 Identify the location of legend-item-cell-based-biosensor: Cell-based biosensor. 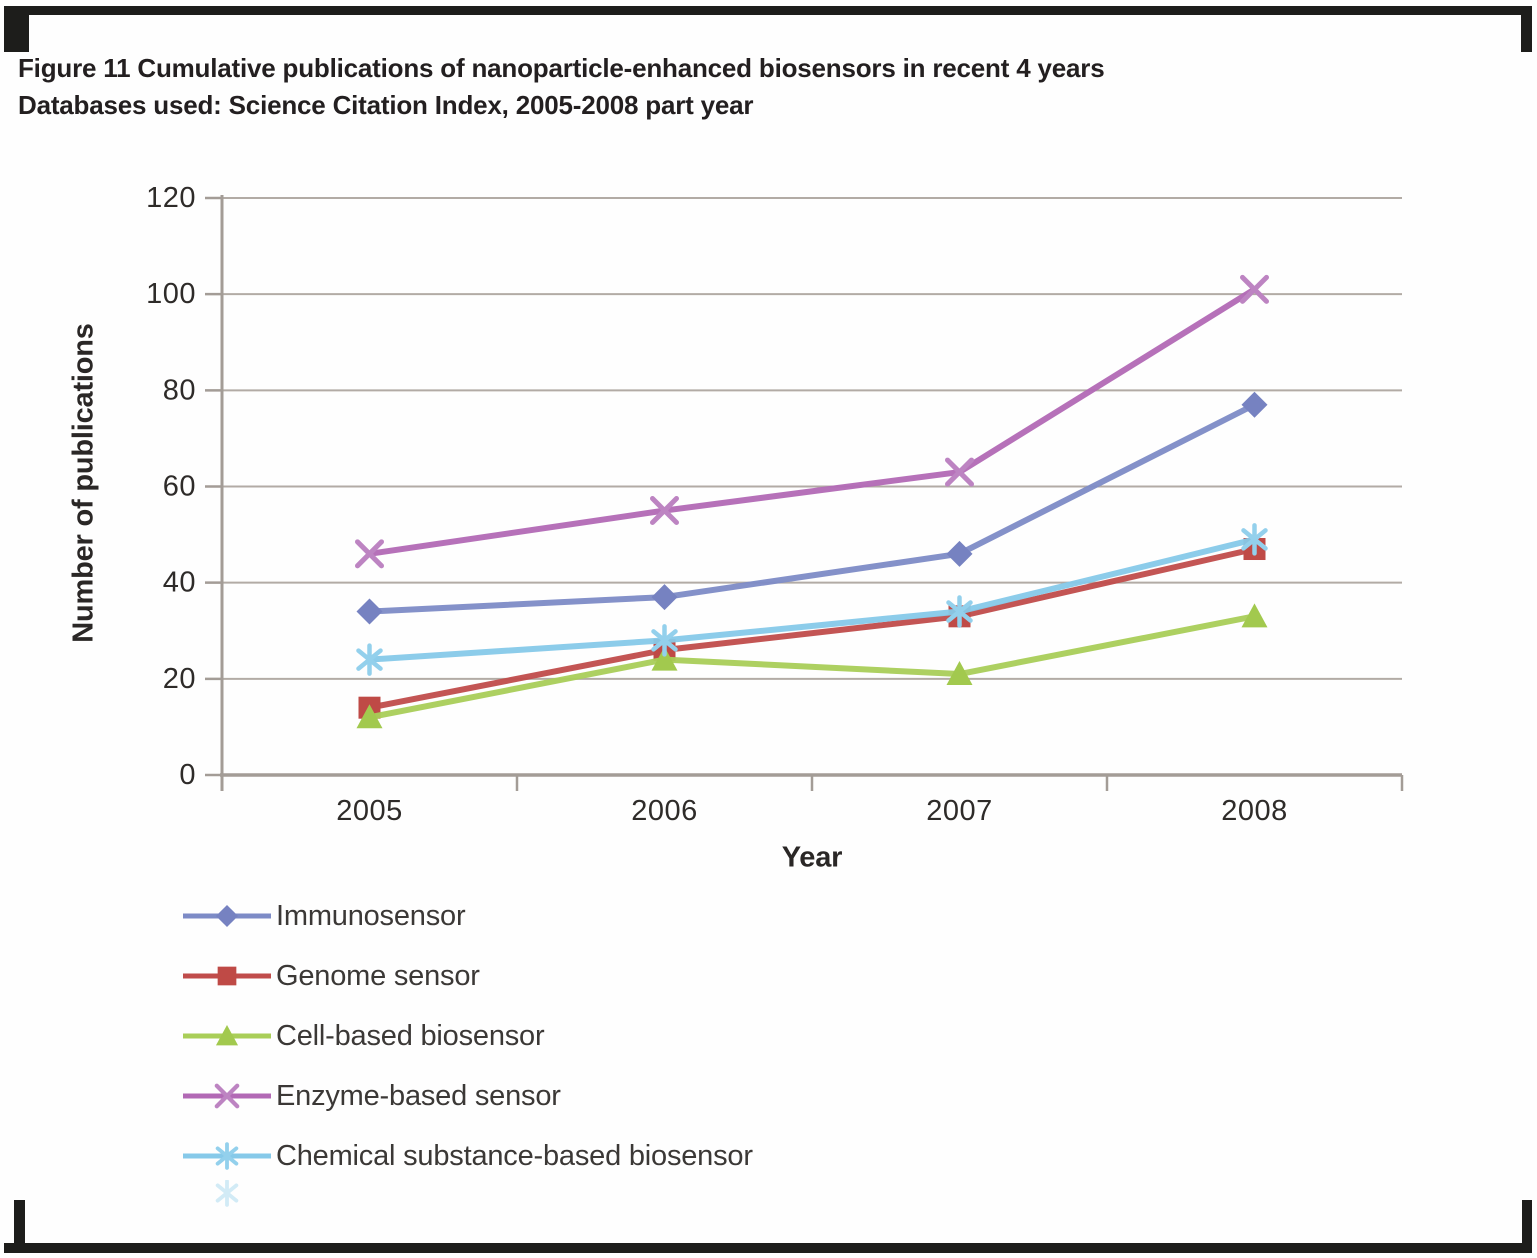
(467, 1036).